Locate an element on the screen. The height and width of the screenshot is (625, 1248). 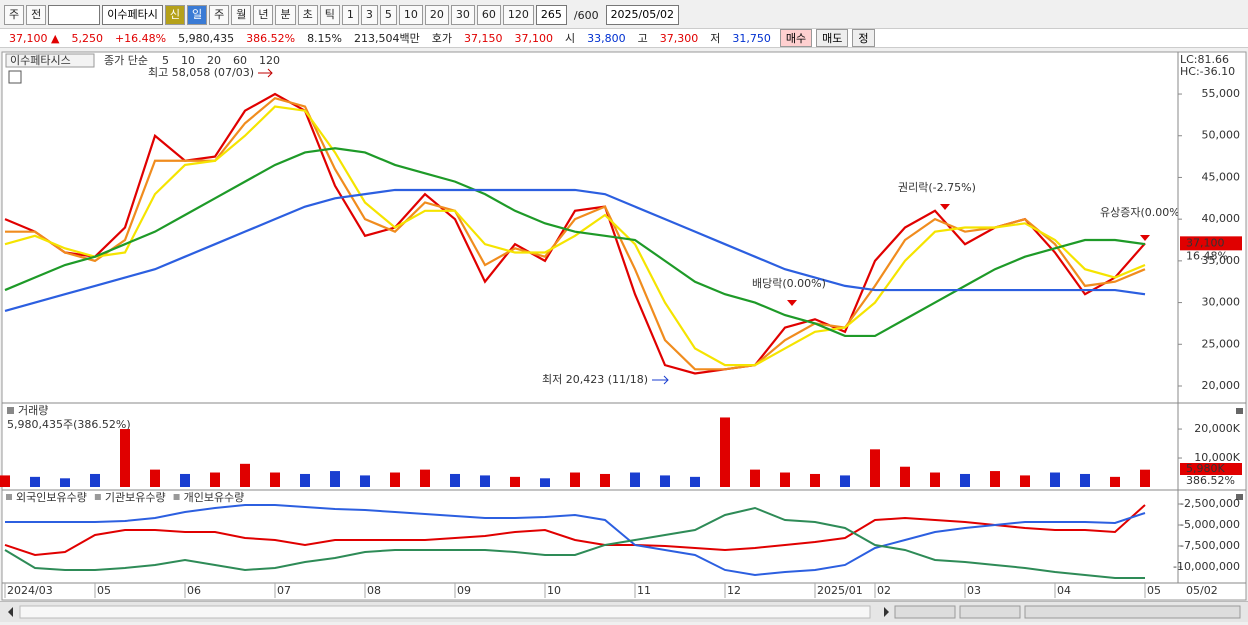
annotation: 최저 20,423 (11/18) is located at coordinates (595, 379).